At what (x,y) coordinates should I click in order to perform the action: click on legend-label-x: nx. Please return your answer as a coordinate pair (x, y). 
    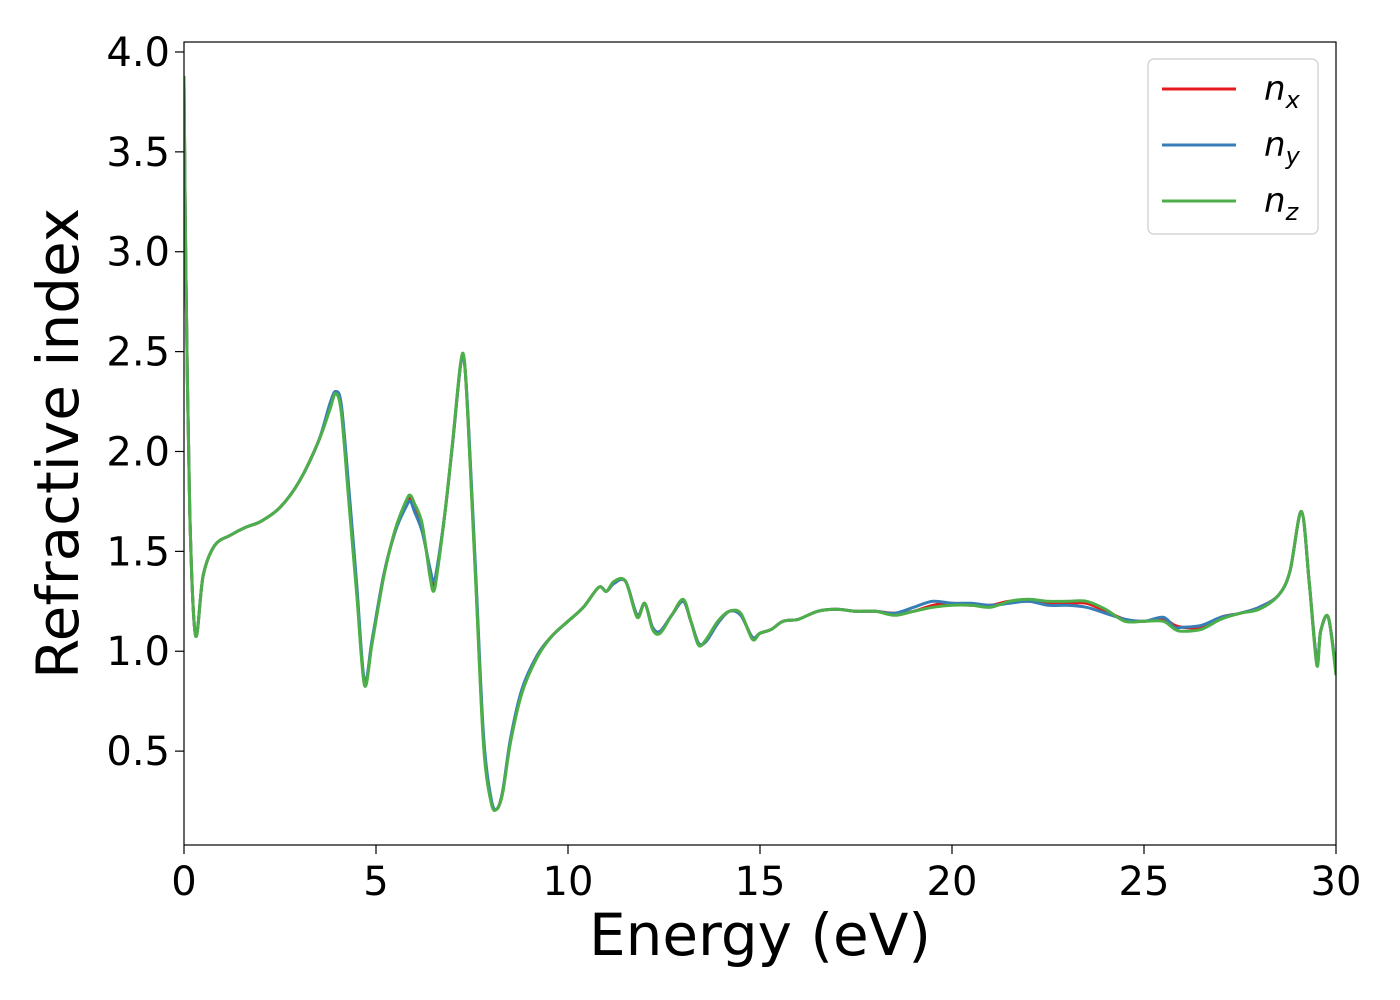
    Looking at the image, I should click on (1282, 91).